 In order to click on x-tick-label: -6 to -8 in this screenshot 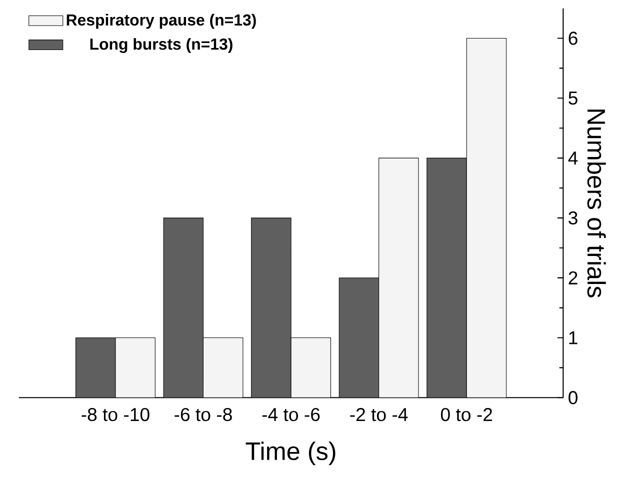, I will do `click(203, 415)`.